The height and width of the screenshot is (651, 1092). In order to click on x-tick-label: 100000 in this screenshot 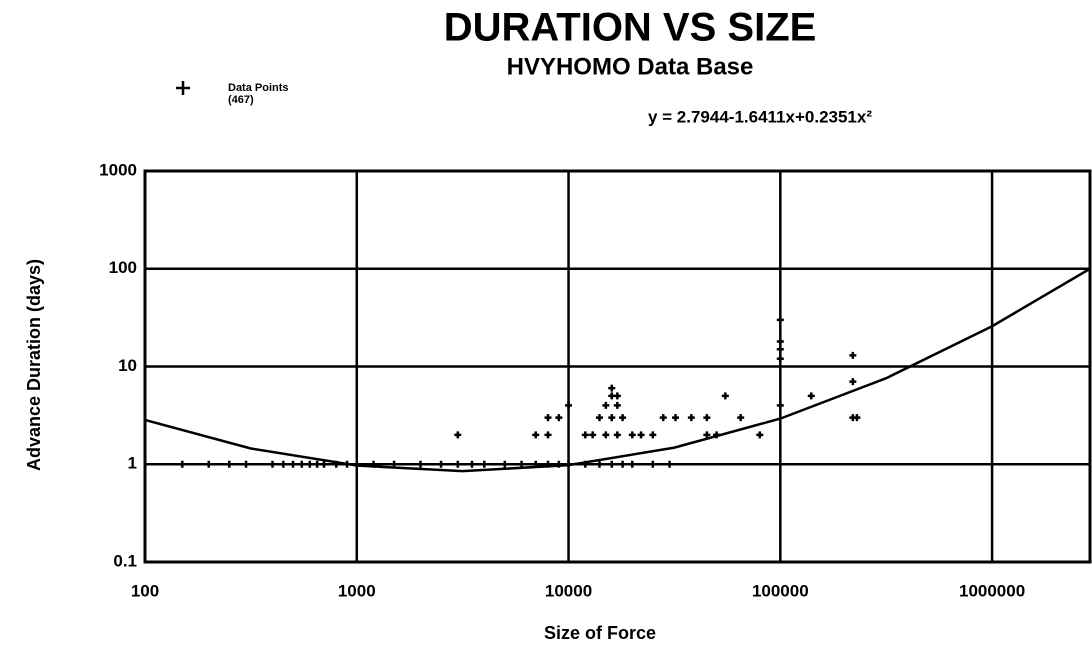, I will do `click(780, 590)`.